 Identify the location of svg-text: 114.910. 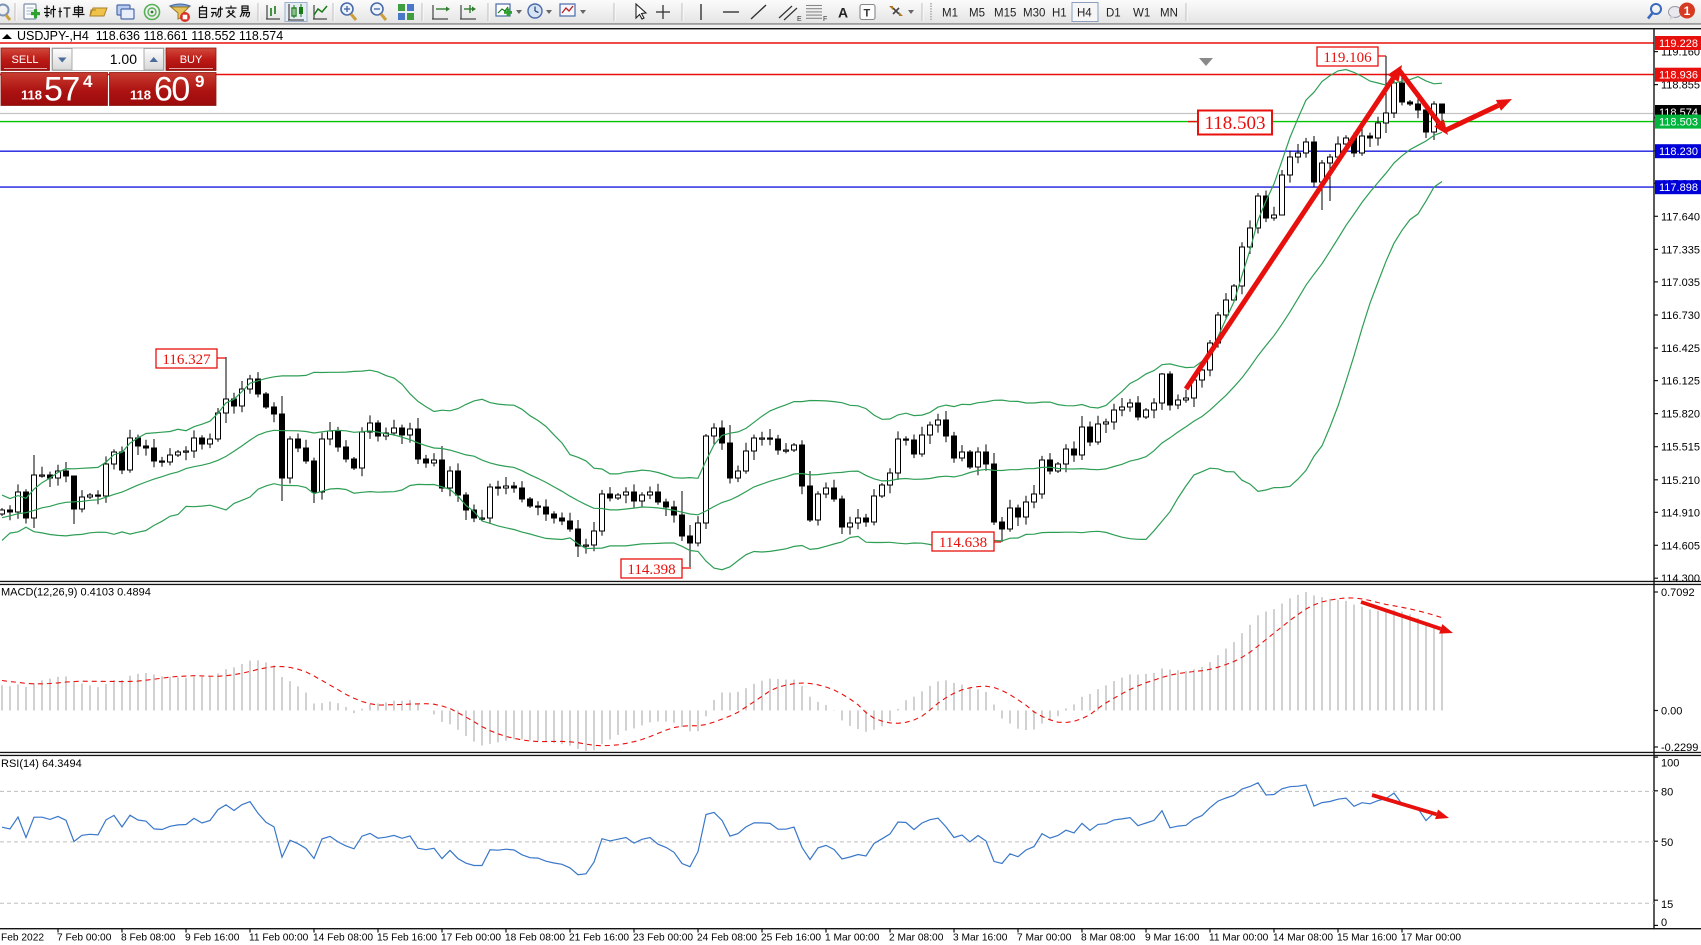
(1680, 513).